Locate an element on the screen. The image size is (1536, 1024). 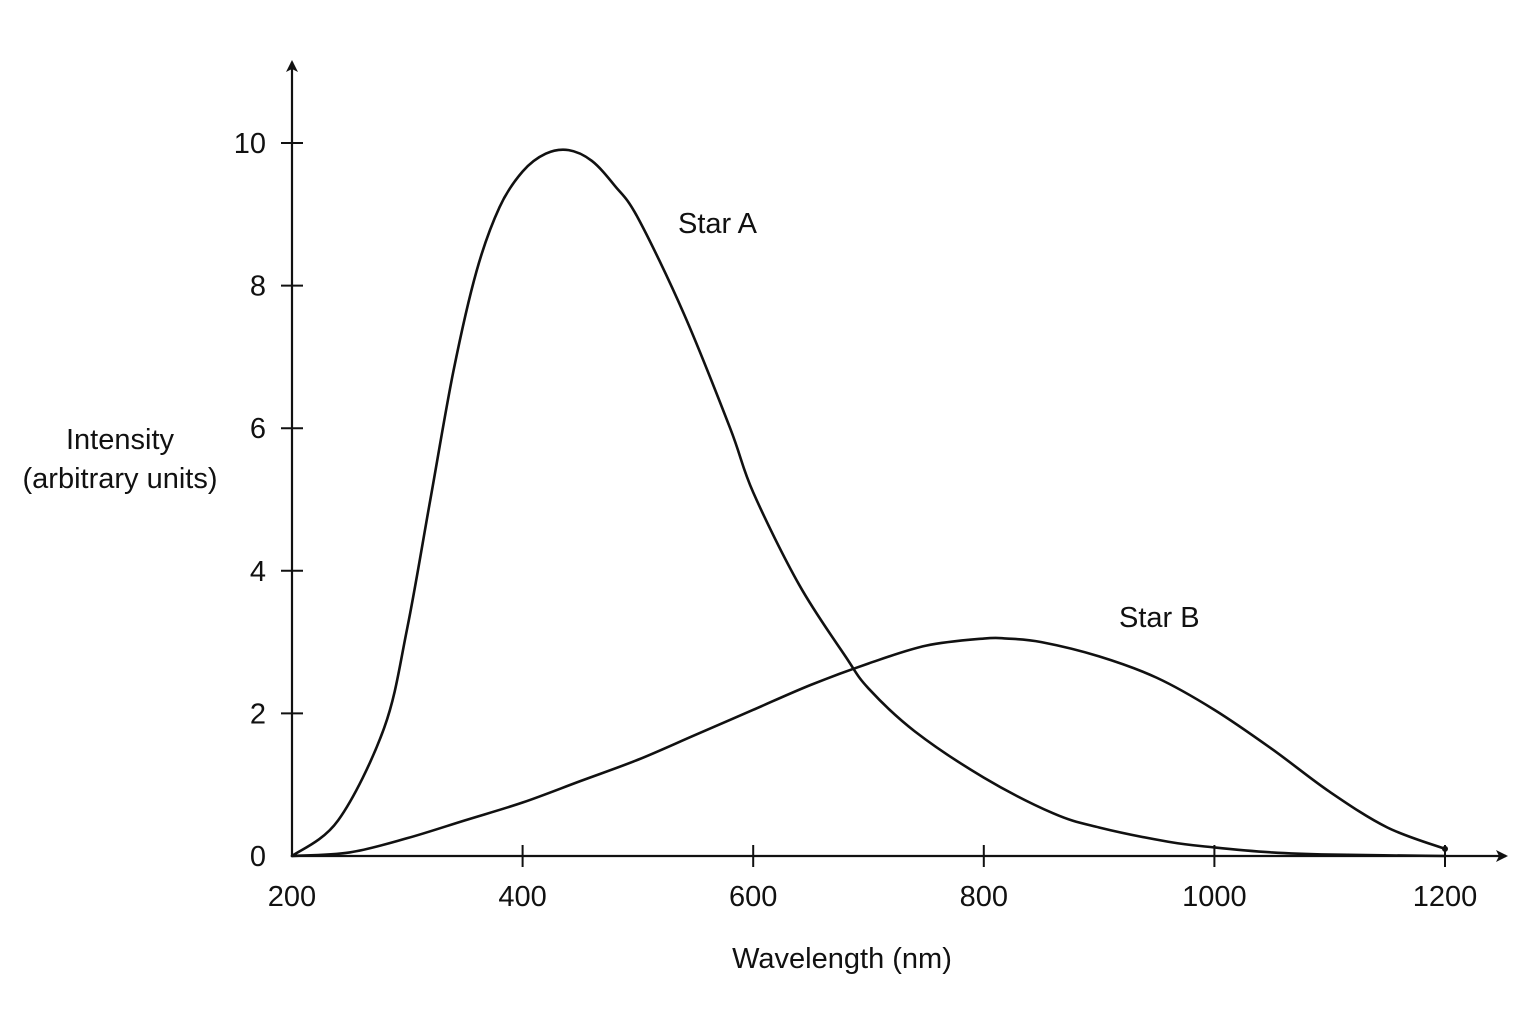
y-axis-ticks: 0 2 4 6 8 10 is located at coordinates (268, 500).